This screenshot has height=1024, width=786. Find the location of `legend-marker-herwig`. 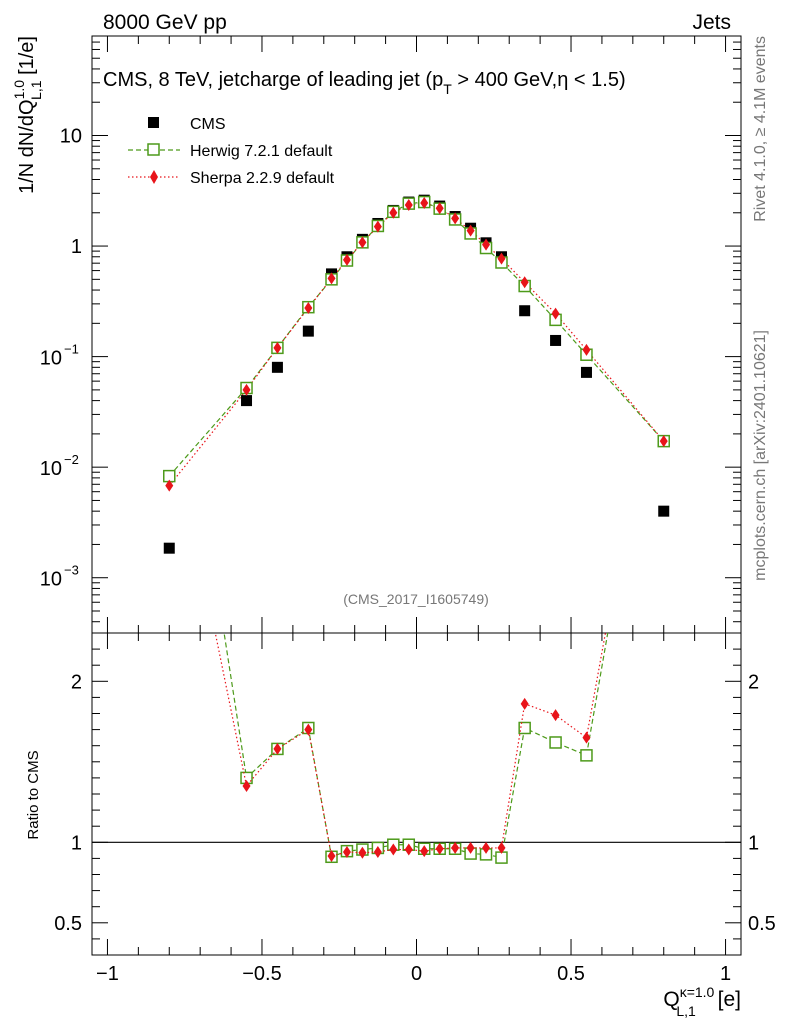

legend-marker-herwig is located at coordinates (153, 149).